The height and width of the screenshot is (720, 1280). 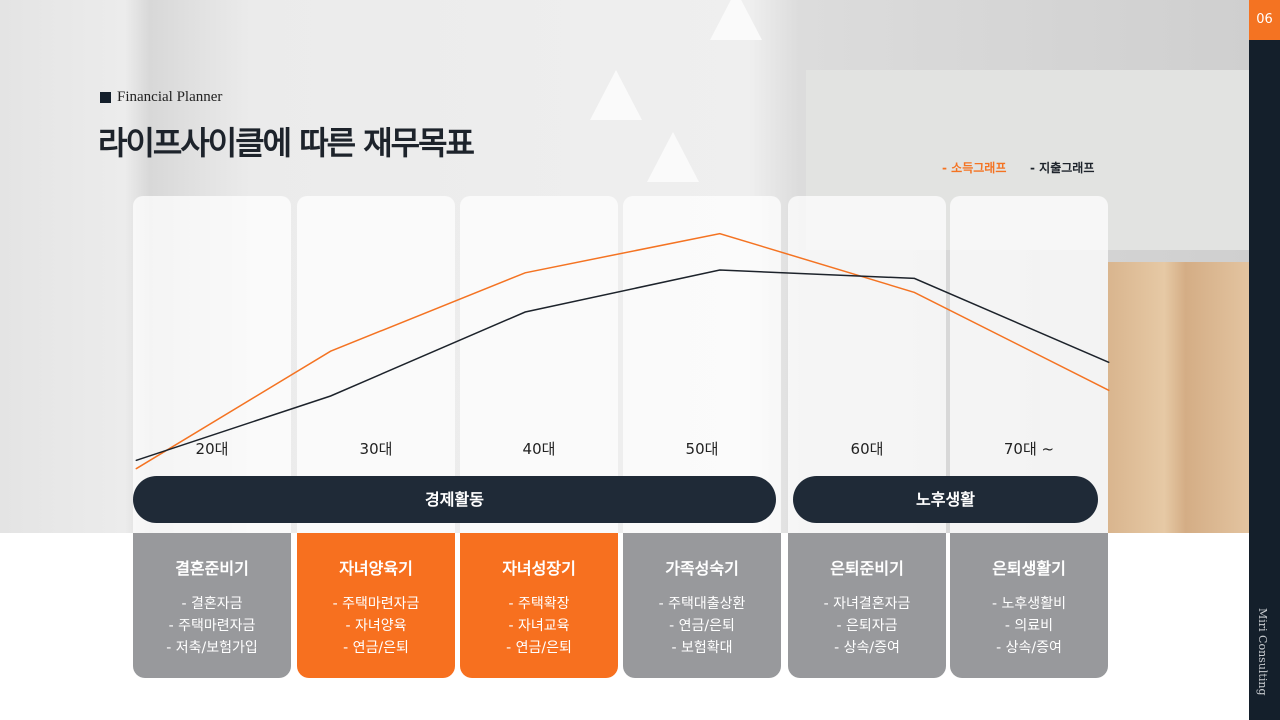 What do you see at coordinates (454, 499) in the screenshot?
I see `phase-economic-activity: 경제활동` at bounding box center [454, 499].